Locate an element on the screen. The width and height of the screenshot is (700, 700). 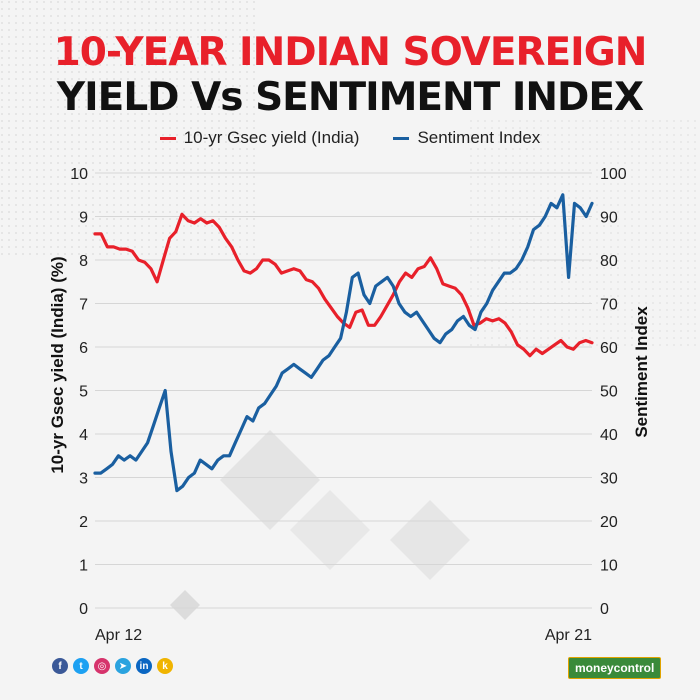
right-tick-label: 60 is located at coordinates (609, 348).